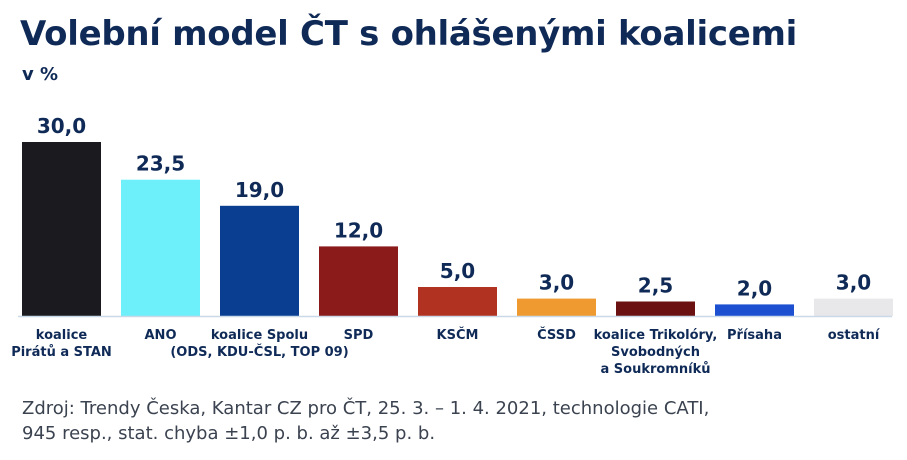 The image size is (907, 460). Describe the element at coordinates (656, 369) in the screenshot. I see `category-label-6-line-2: a Soukromníků` at that location.